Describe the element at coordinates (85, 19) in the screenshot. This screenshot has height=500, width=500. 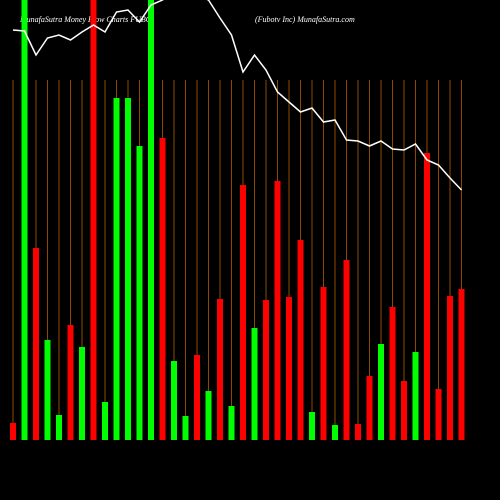
I see `chart-title: MunafaSutra Money Flow Charts FUBO` at that location.